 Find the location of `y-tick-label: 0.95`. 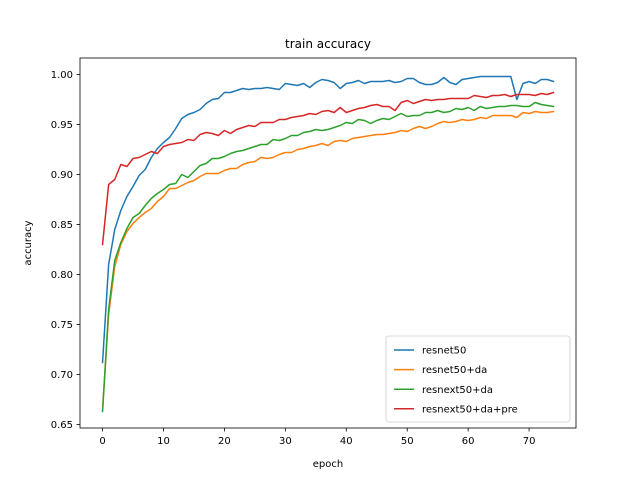

y-tick-label: 0.95 is located at coordinates (62, 125).